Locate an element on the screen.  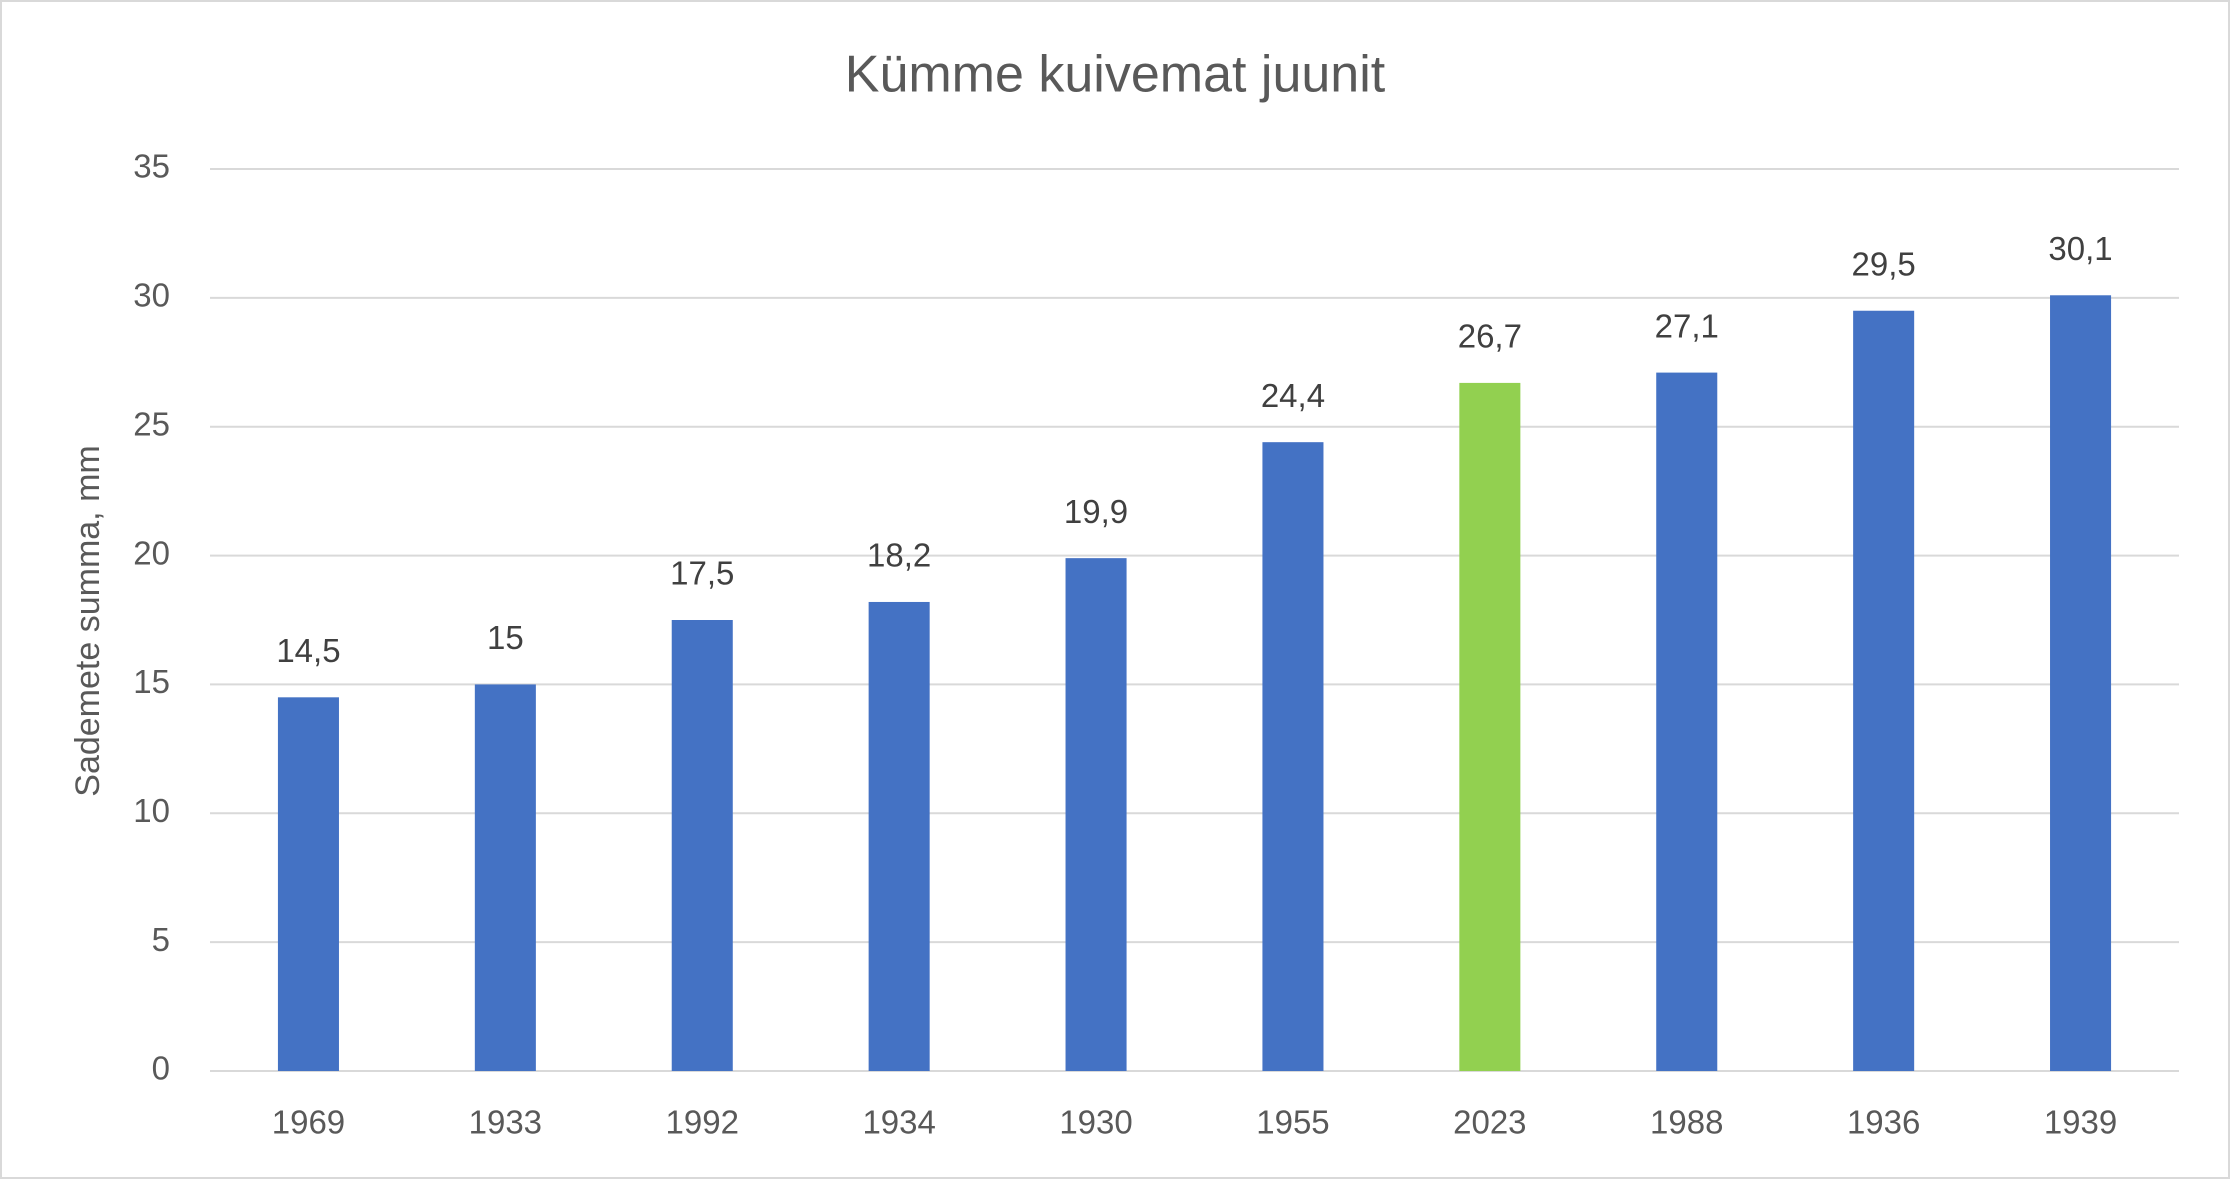
y-tick-label: 20 is located at coordinates (151, 552).